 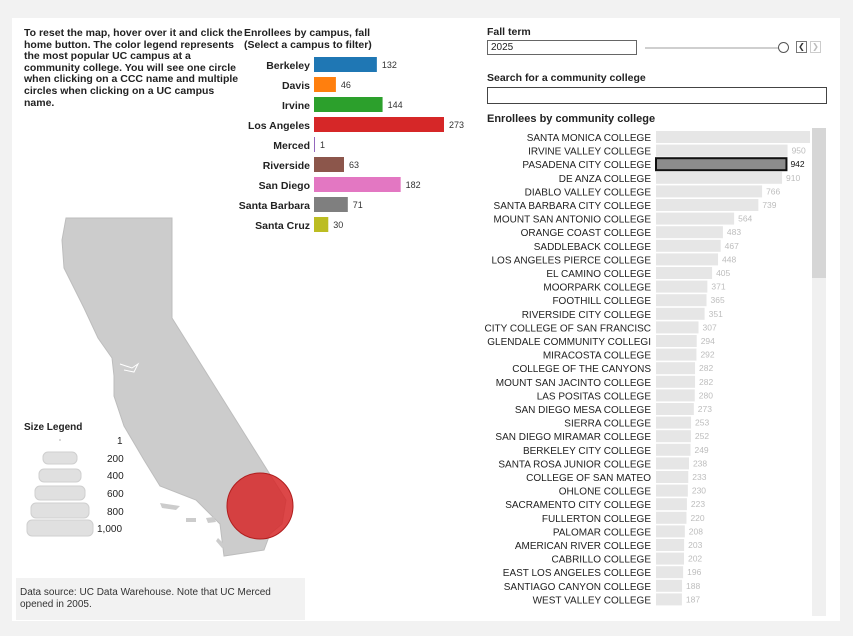 I want to click on search-label: Search for a community college, so click(x=566, y=78).